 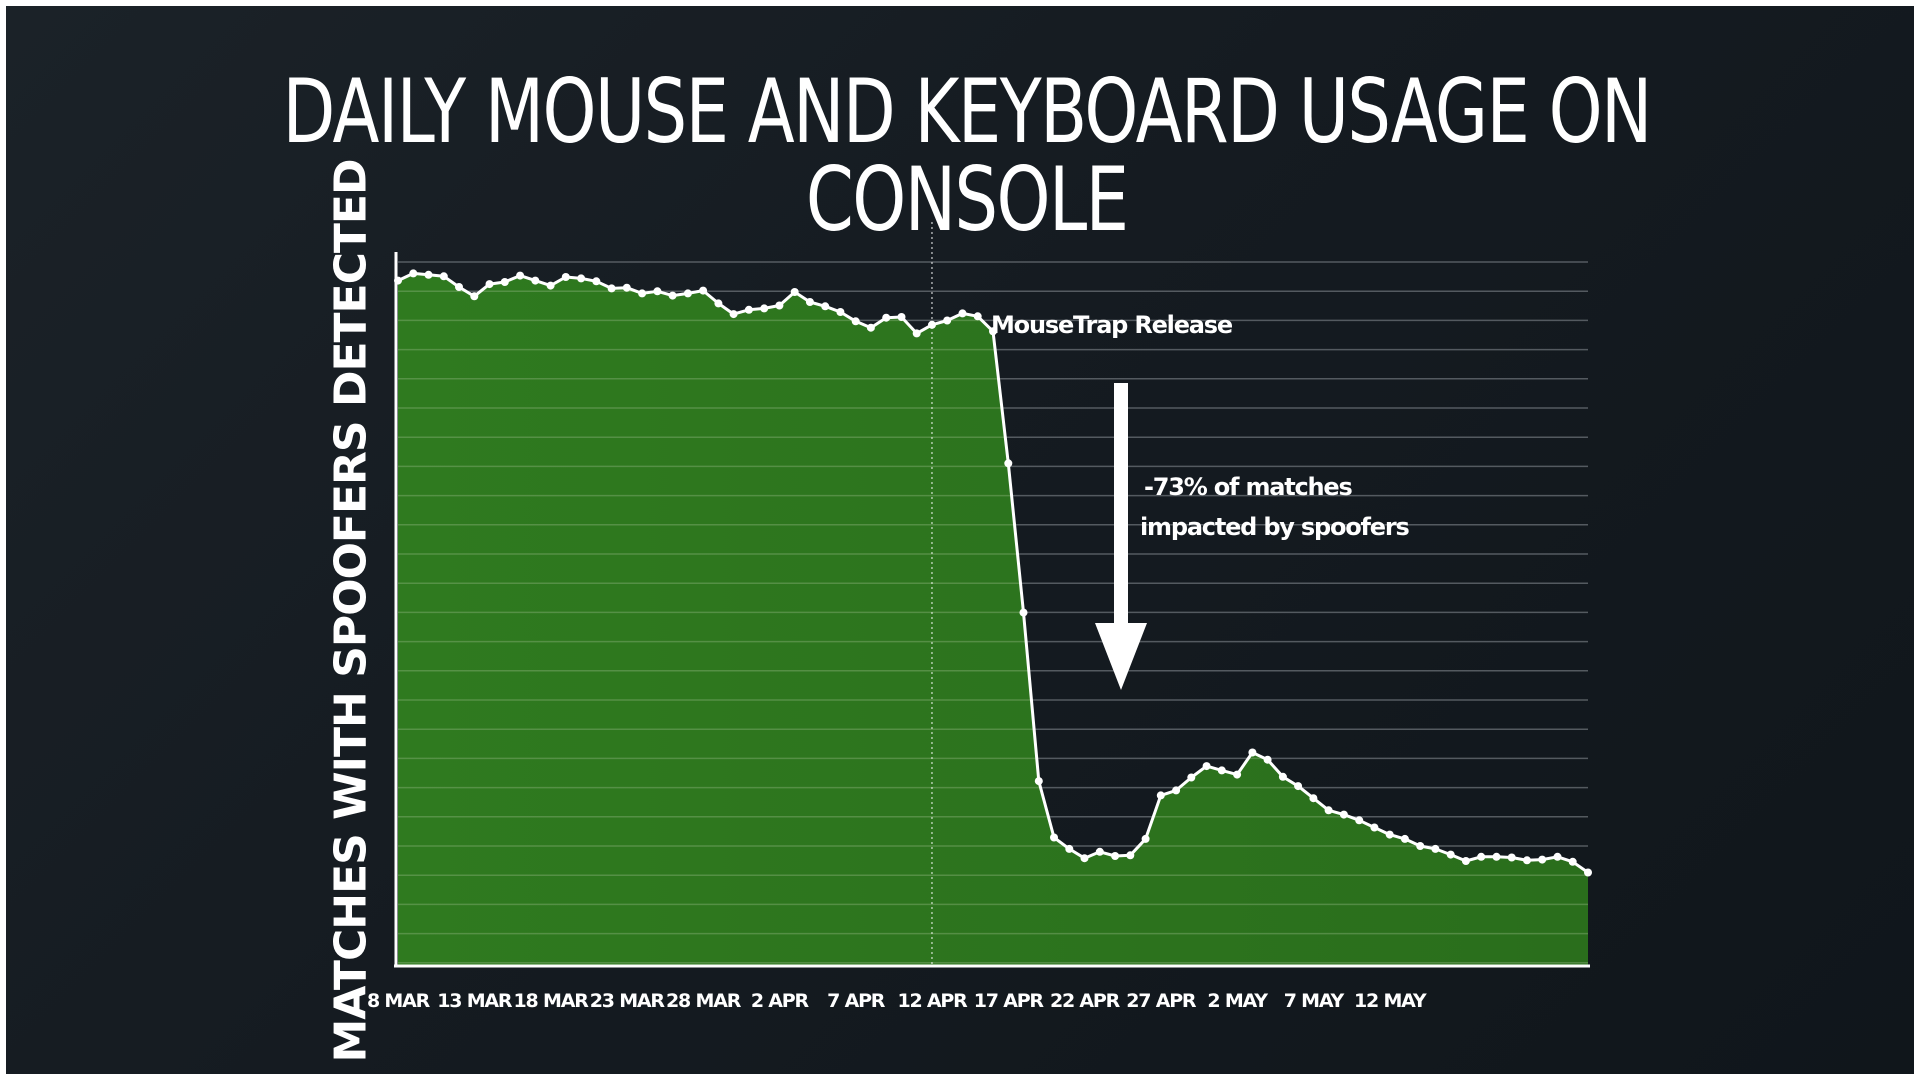 What do you see at coordinates (1390, 1001) in the screenshot?
I see `x-tick-label: 12 MAY` at bounding box center [1390, 1001].